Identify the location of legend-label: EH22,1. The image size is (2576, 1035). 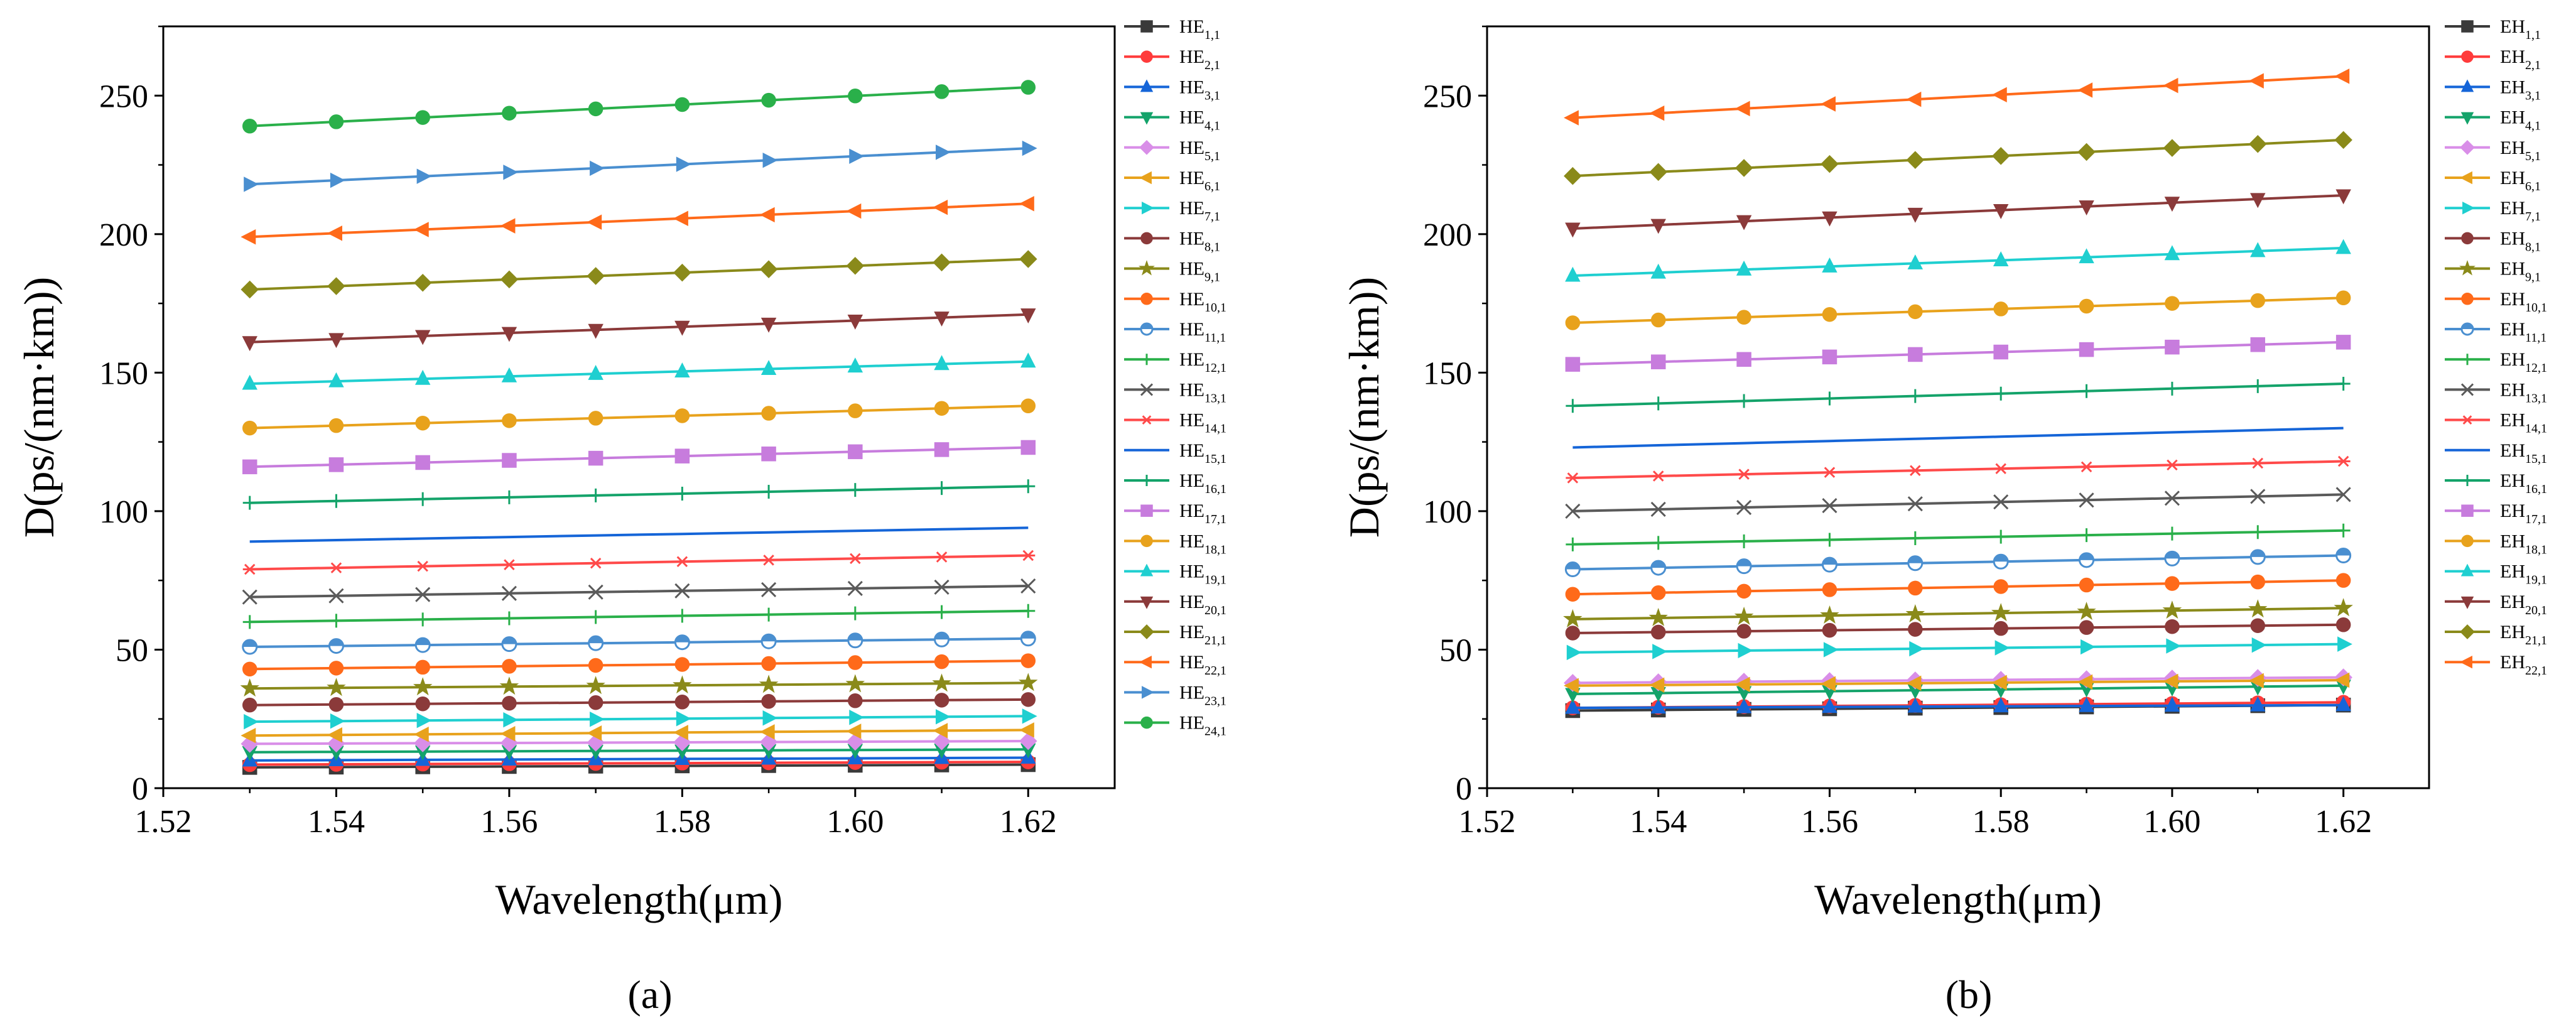
(2524, 665).